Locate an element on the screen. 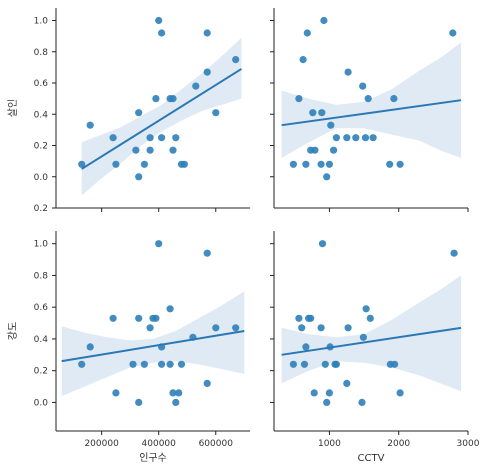  y-tick-label: 0.8 is located at coordinates (41, 53).